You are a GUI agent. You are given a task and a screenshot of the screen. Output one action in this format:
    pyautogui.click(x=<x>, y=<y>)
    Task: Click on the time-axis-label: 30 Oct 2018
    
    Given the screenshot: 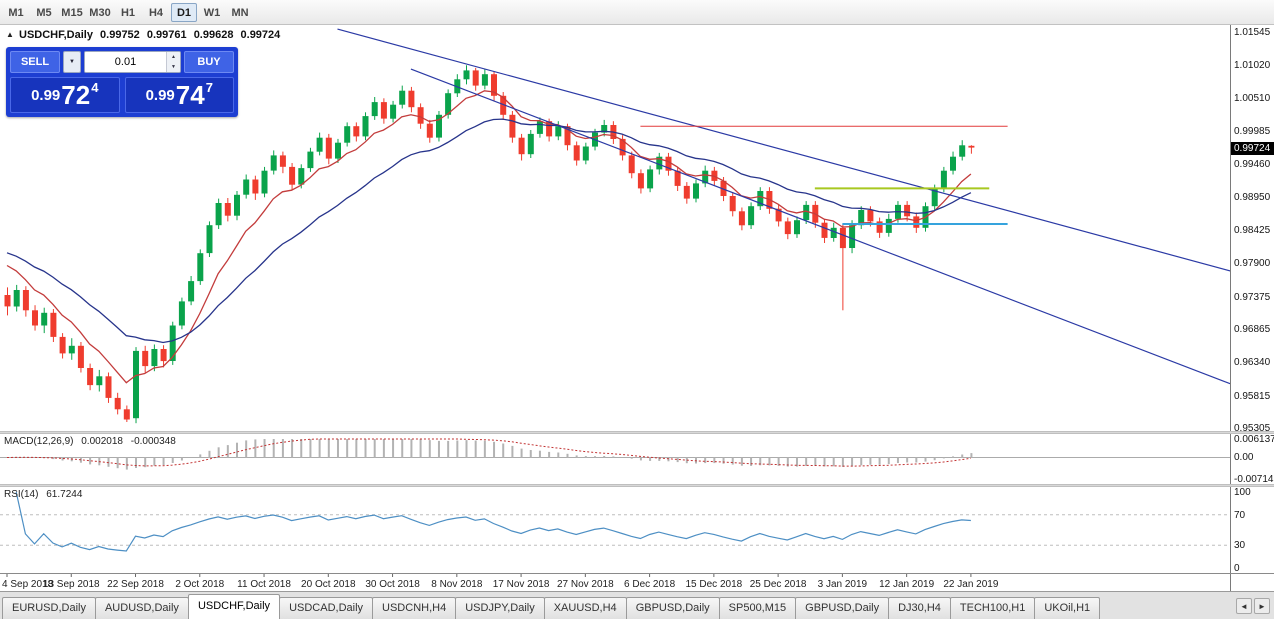 What is the action you would take?
    pyautogui.click(x=392, y=584)
    